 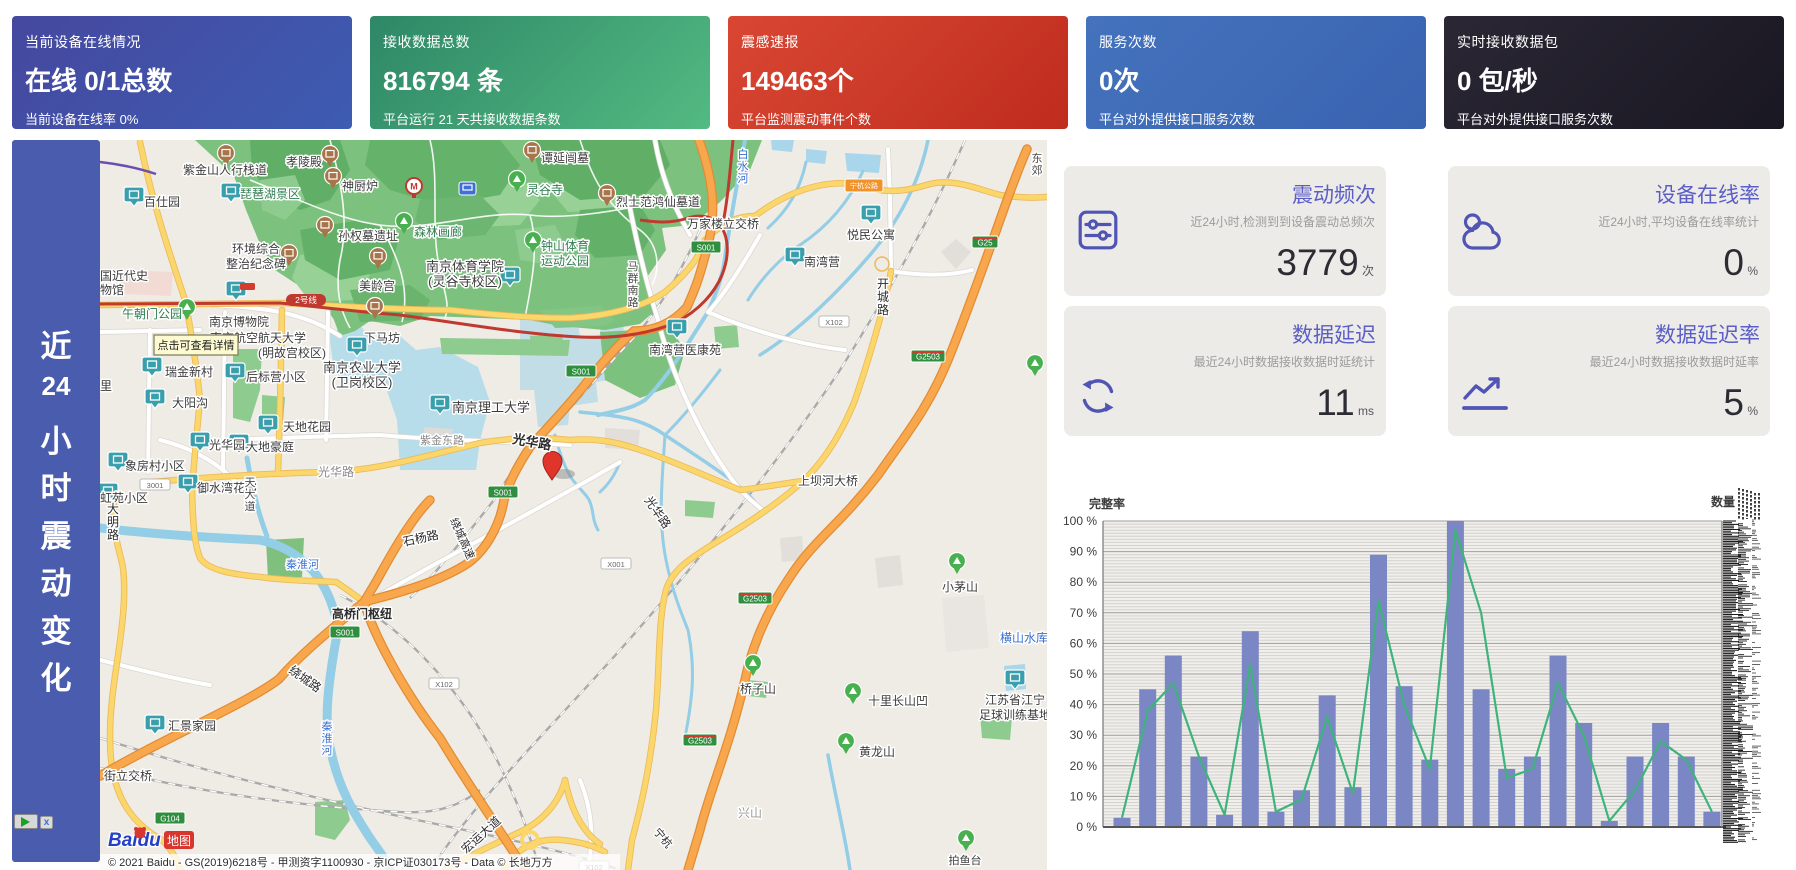 I want to click on svg-text: (卫岗校区), so click(x=362, y=382).